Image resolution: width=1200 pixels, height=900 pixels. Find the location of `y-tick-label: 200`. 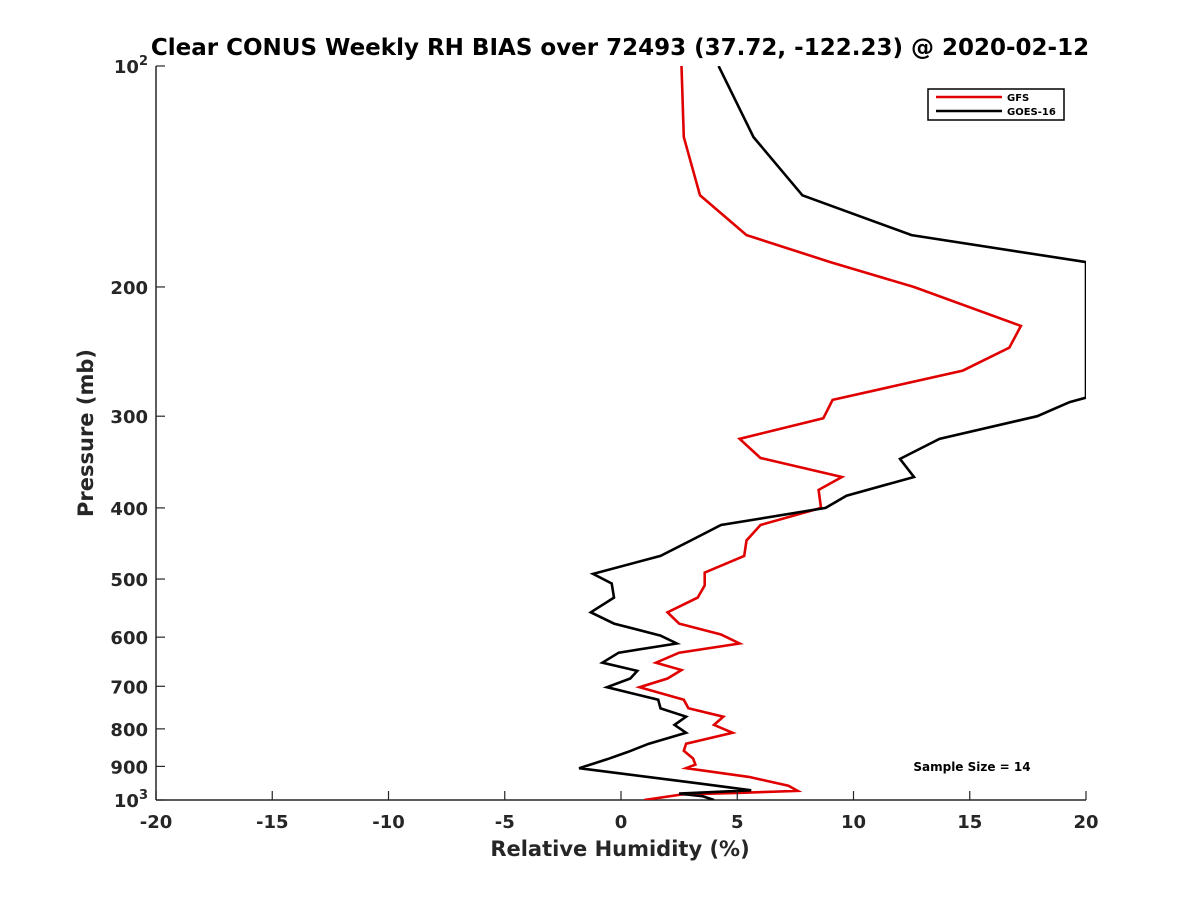

y-tick-label: 200 is located at coordinates (129, 288).